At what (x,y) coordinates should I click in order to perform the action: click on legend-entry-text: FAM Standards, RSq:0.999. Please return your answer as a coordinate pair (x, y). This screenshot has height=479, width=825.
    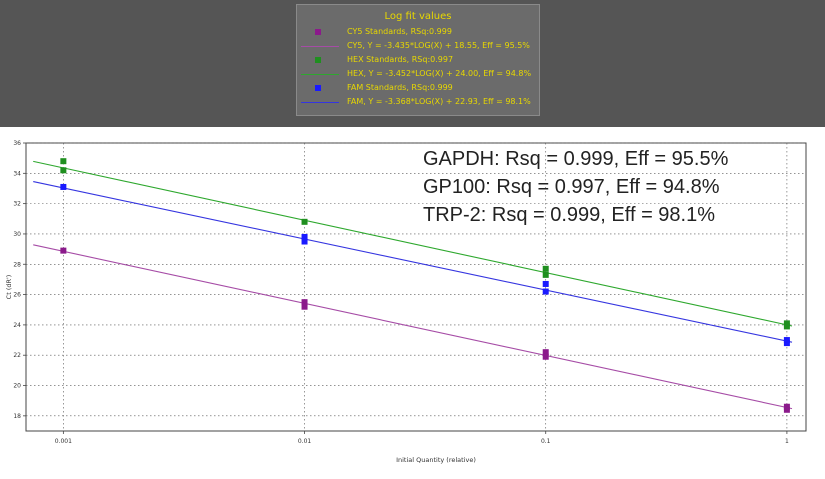
    Looking at the image, I should click on (400, 87).